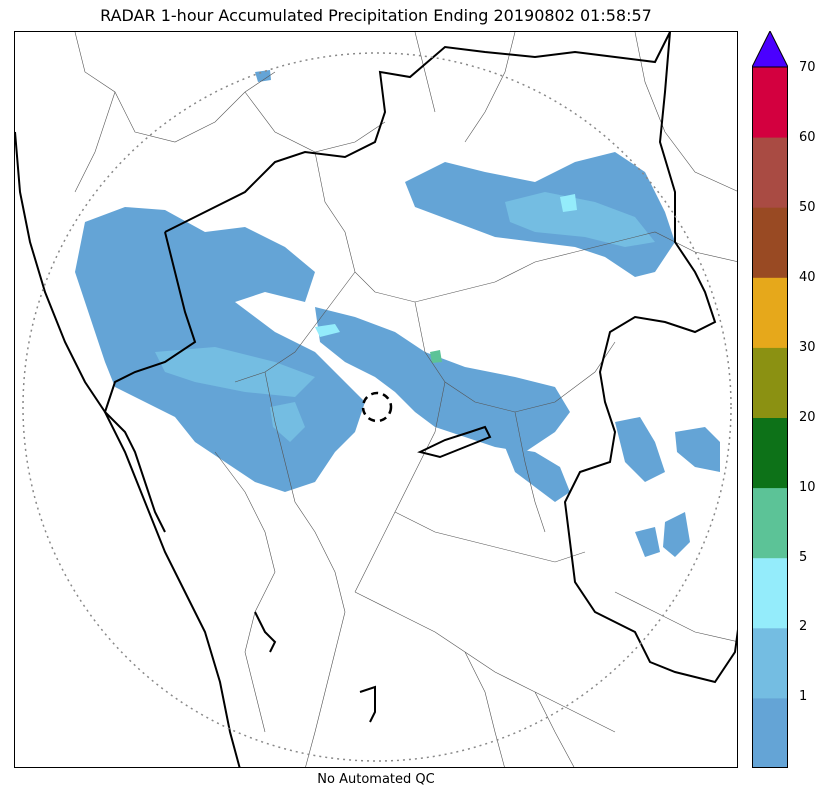 The width and height of the screenshot is (825, 797). I want to click on colorbar-frame, so click(770, 417).